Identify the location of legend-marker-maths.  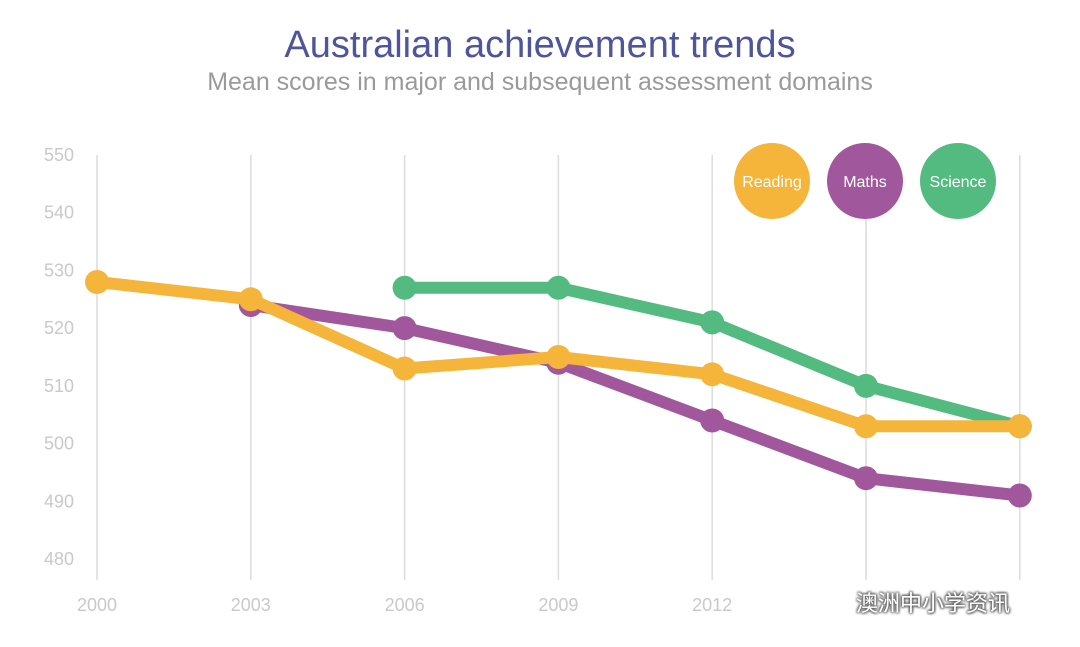
(865, 181).